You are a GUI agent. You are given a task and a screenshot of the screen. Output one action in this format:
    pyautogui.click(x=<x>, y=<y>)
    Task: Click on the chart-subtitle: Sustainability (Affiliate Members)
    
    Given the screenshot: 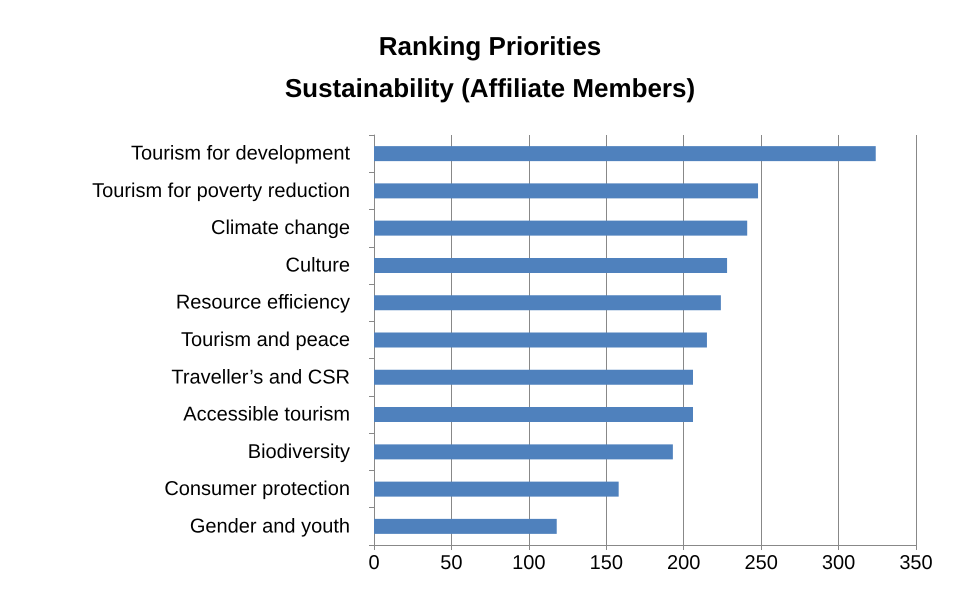 What is the action you would take?
    pyautogui.click(x=490, y=88)
    